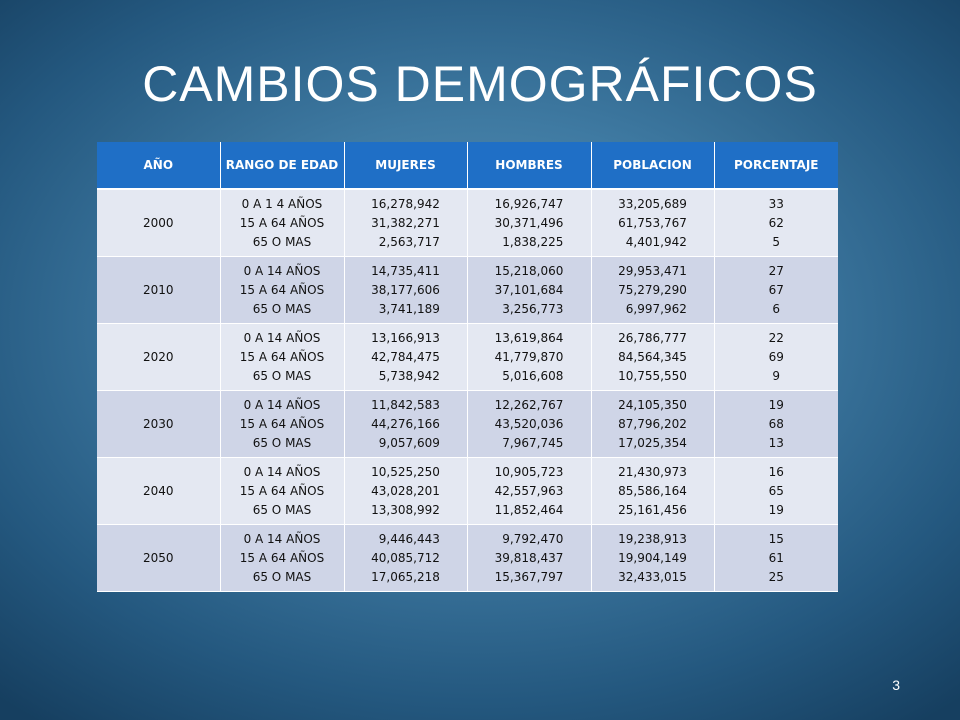 The width and height of the screenshot is (960, 720). Describe the element at coordinates (776, 241) in the screenshot. I see `porcentaje-cell-line: 5` at that location.